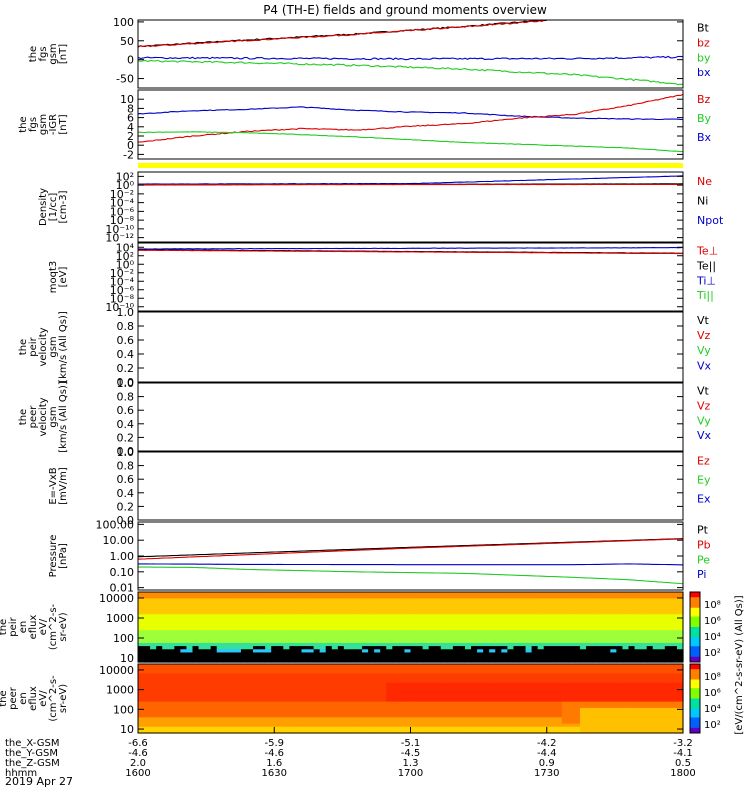  Describe the element at coordinates (547, 753) in the screenshot. I see `x-tick-value: -4.4` at that location.